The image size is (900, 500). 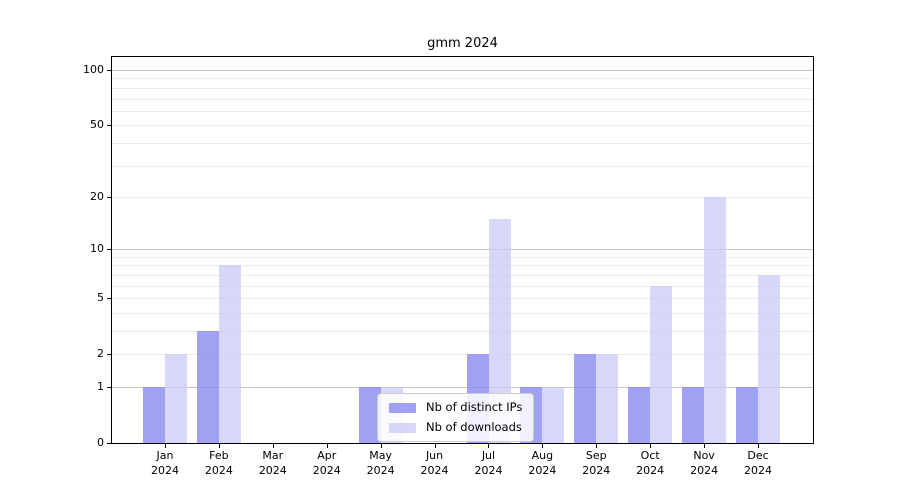 What do you see at coordinates (97, 125) in the screenshot?
I see `y-tick-label: 50` at bounding box center [97, 125].